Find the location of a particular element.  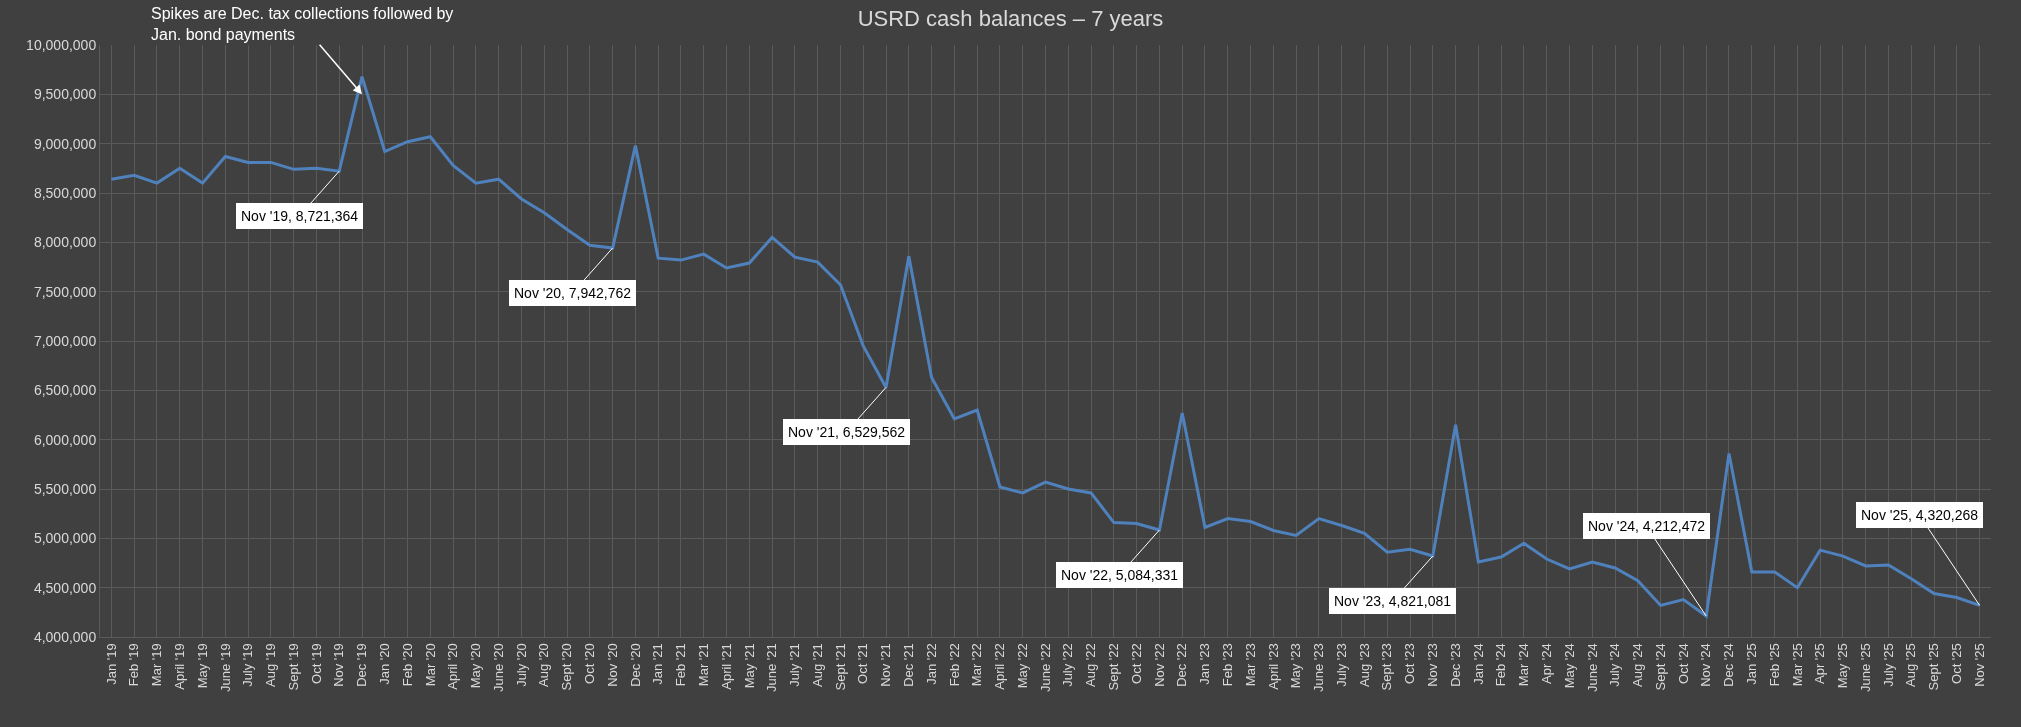

x-tick-label: May '22 is located at coordinates (1022, 666).